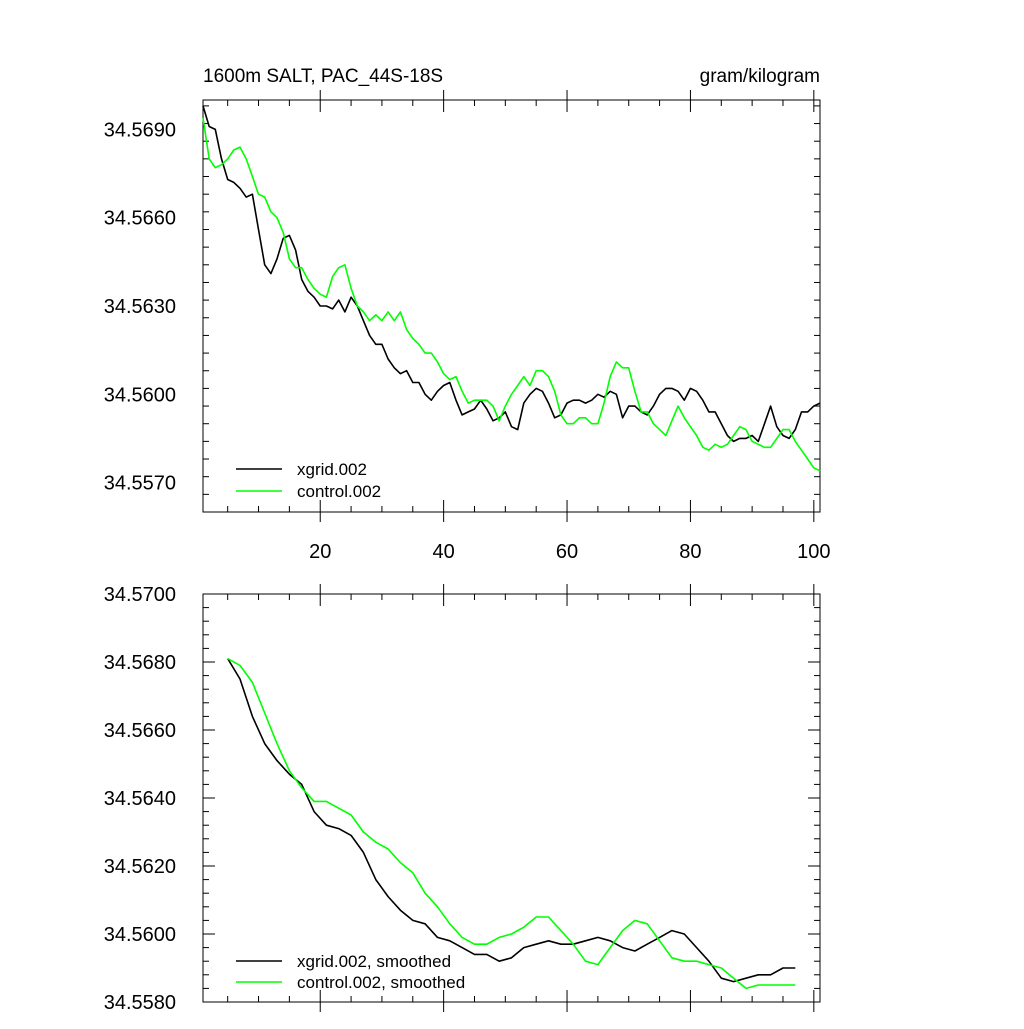 The width and height of the screenshot is (1024, 1029). Describe the element at coordinates (140, 799) in the screenshot. I see `y-tick-label: 34.5640` at that location.